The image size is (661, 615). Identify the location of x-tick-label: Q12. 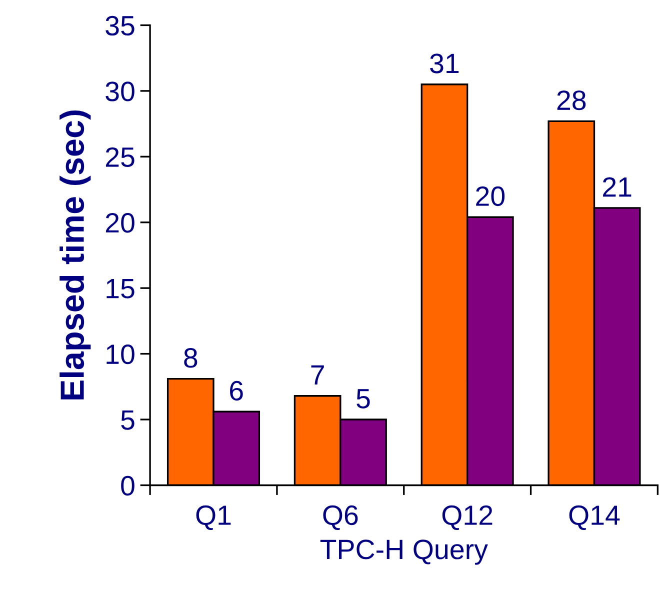
(467, 517).